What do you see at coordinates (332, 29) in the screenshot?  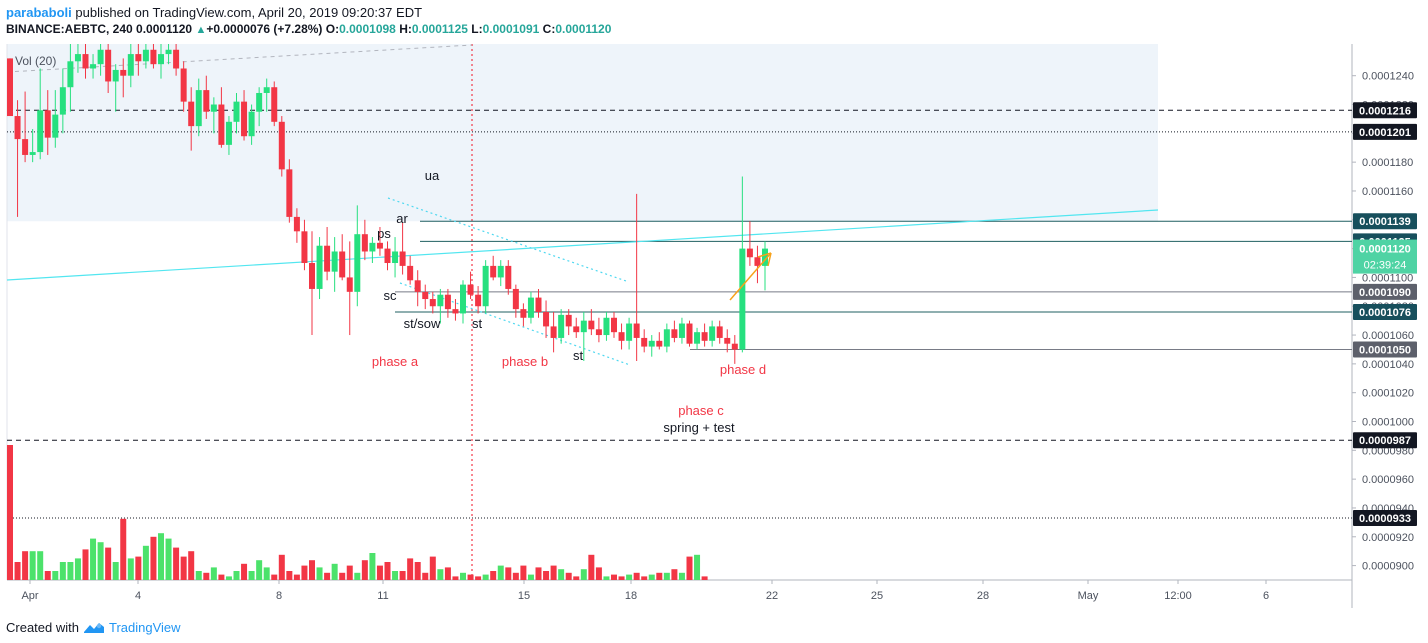 I see `open-label: O:` at bounding box center [332, 29].